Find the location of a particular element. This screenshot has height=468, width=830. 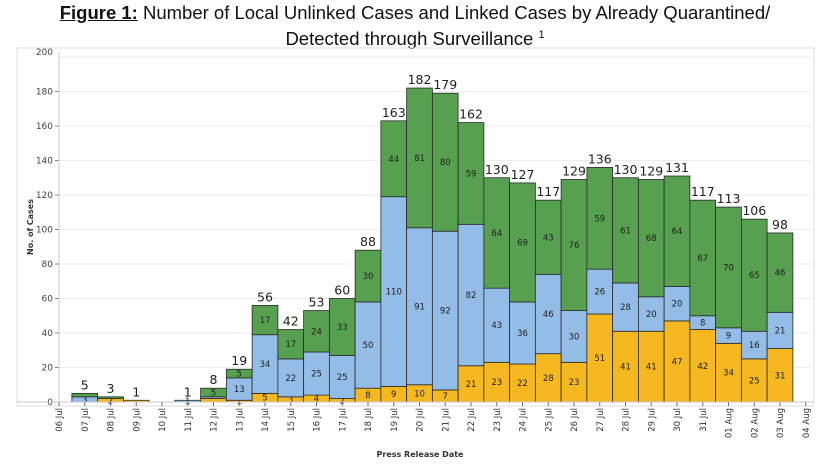

y-tick-label: 40 is located at coordinates (48, 334).